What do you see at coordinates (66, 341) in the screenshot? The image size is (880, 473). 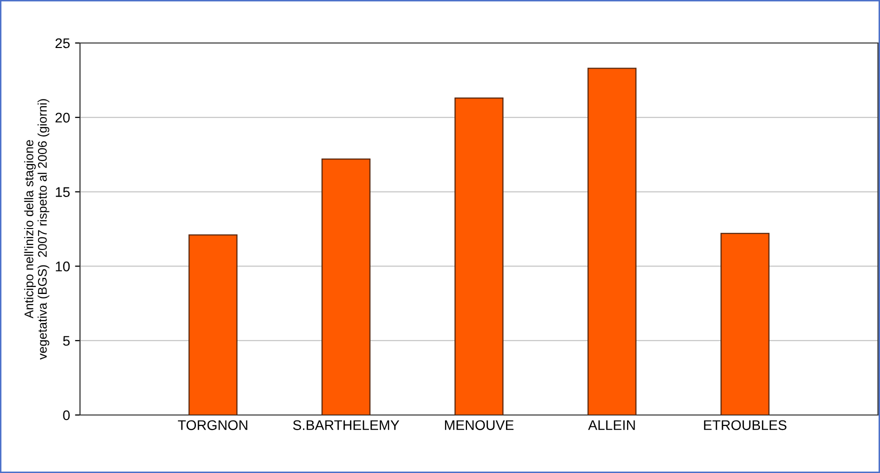 I see `y-tick-label: 5` at bounding box center [66, 341].